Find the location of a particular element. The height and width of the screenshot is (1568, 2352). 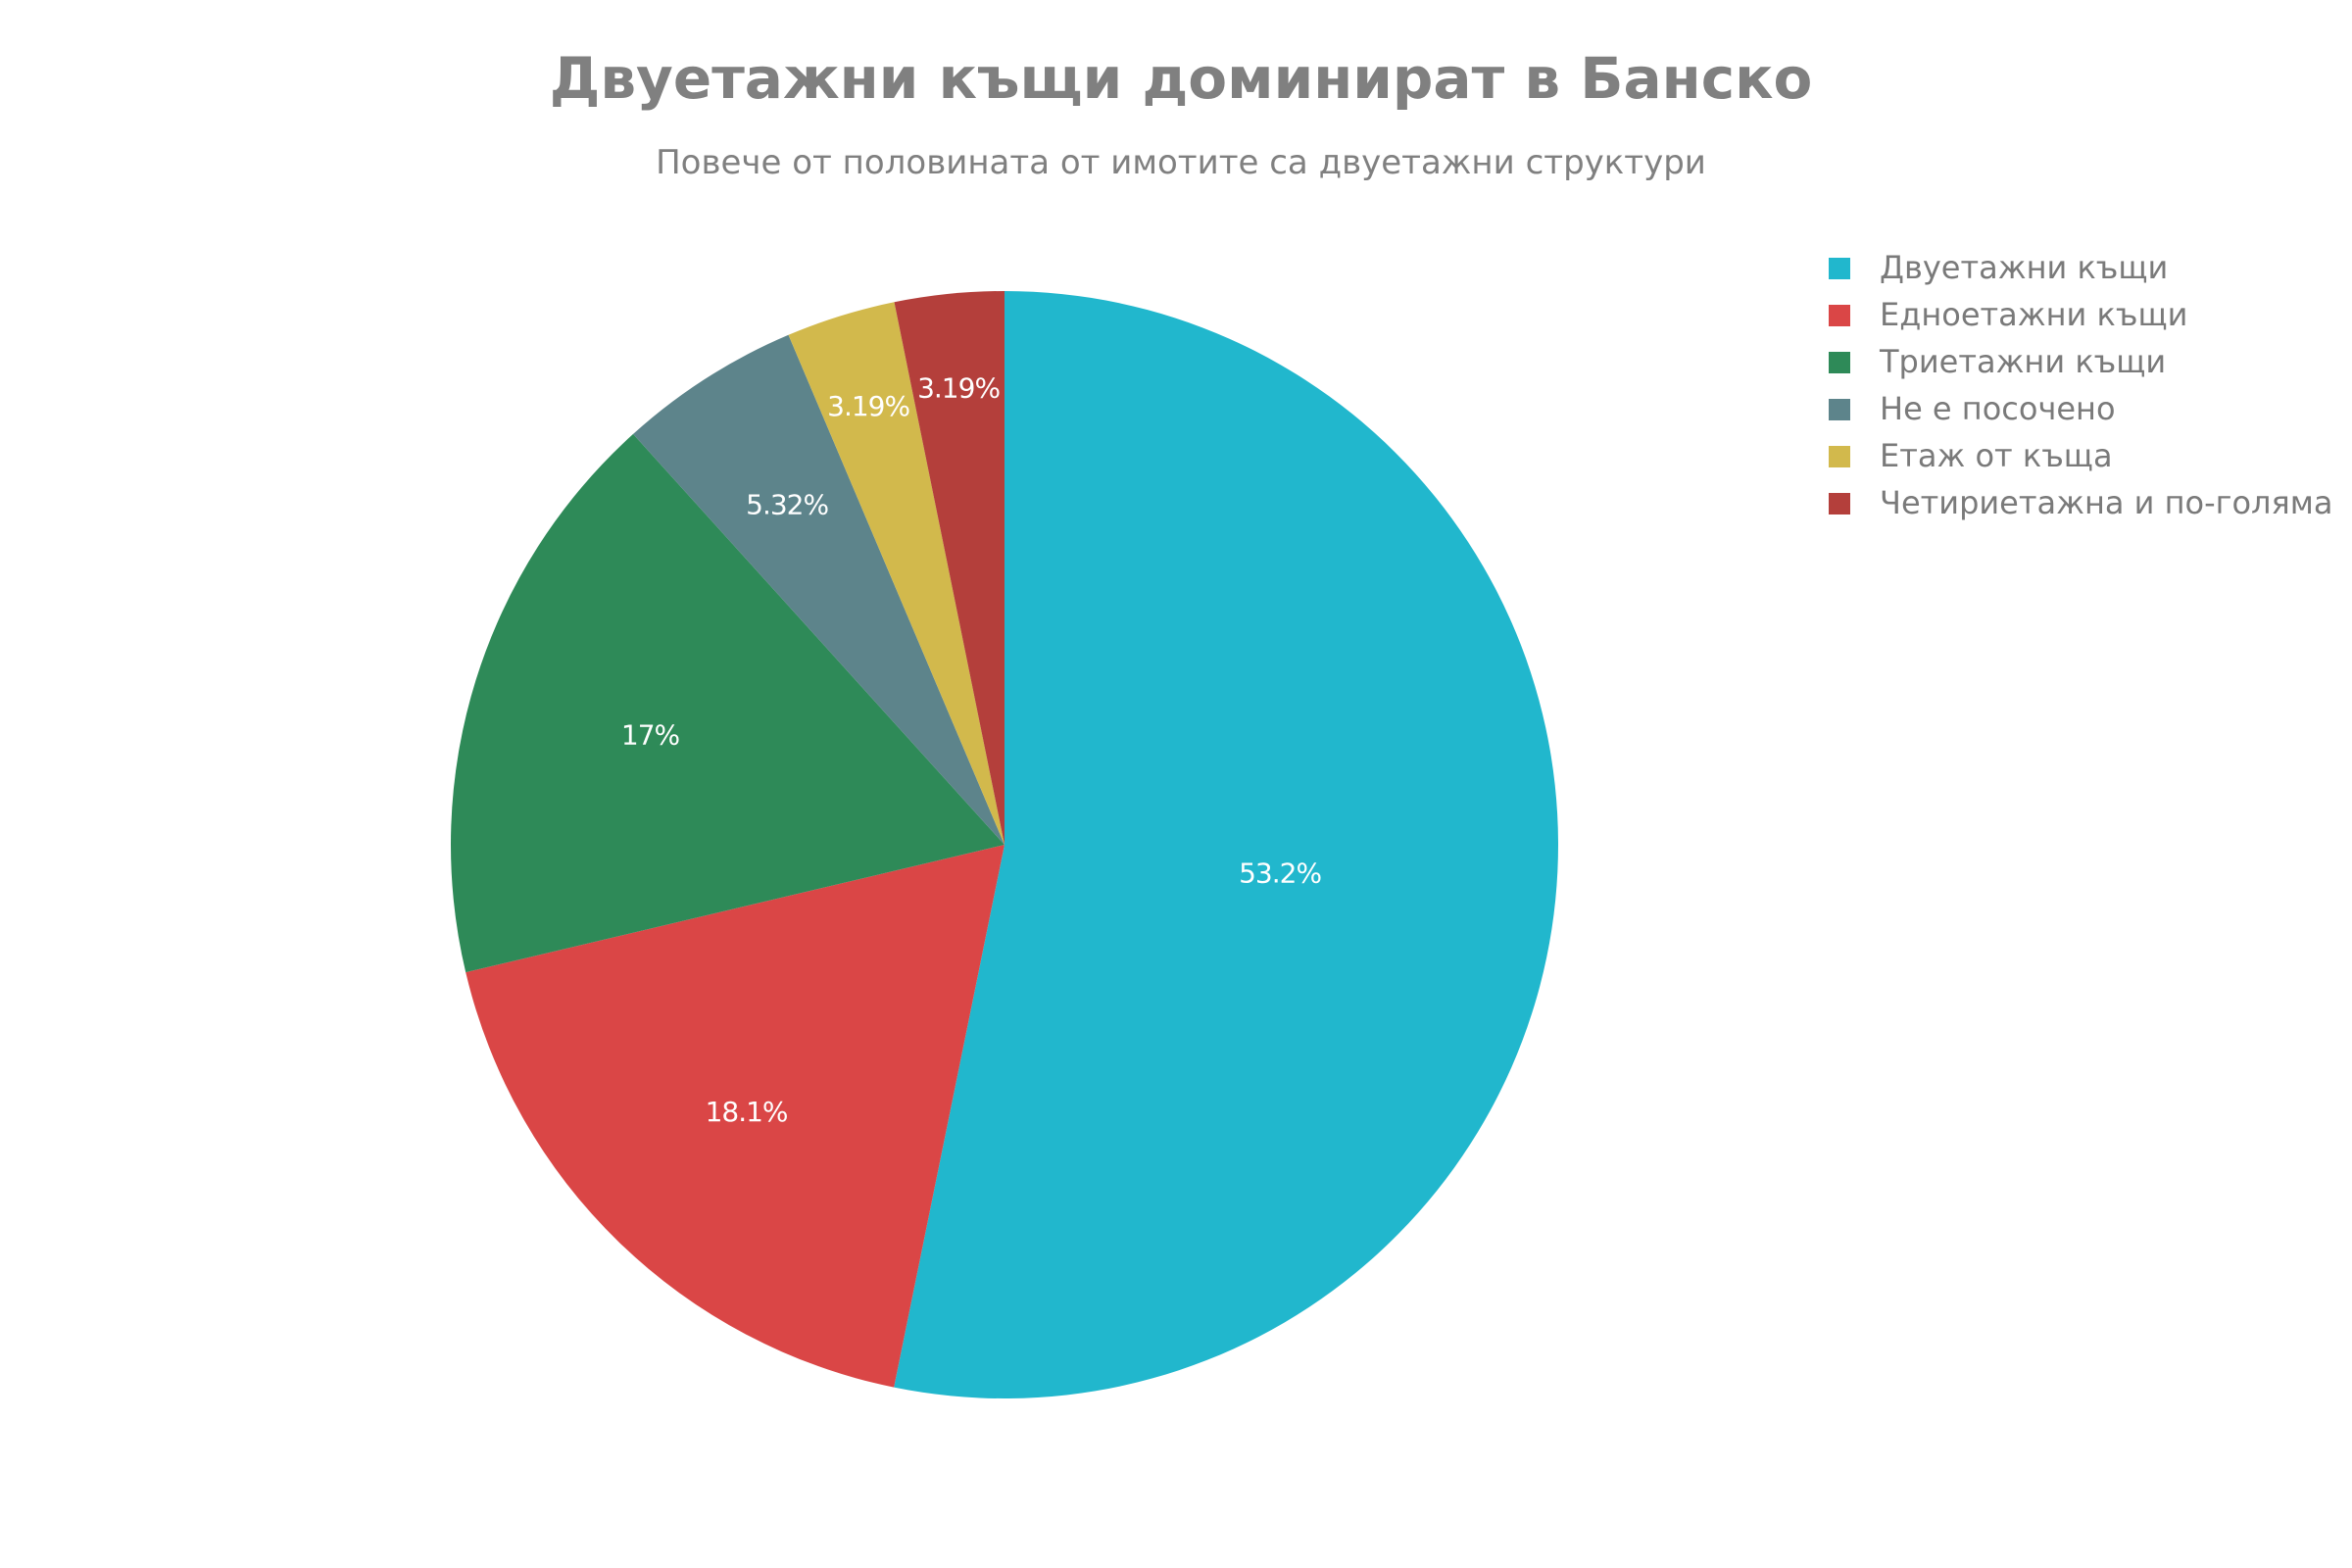

slice-5-label: 3.19% is located at coordinates (868, 406).